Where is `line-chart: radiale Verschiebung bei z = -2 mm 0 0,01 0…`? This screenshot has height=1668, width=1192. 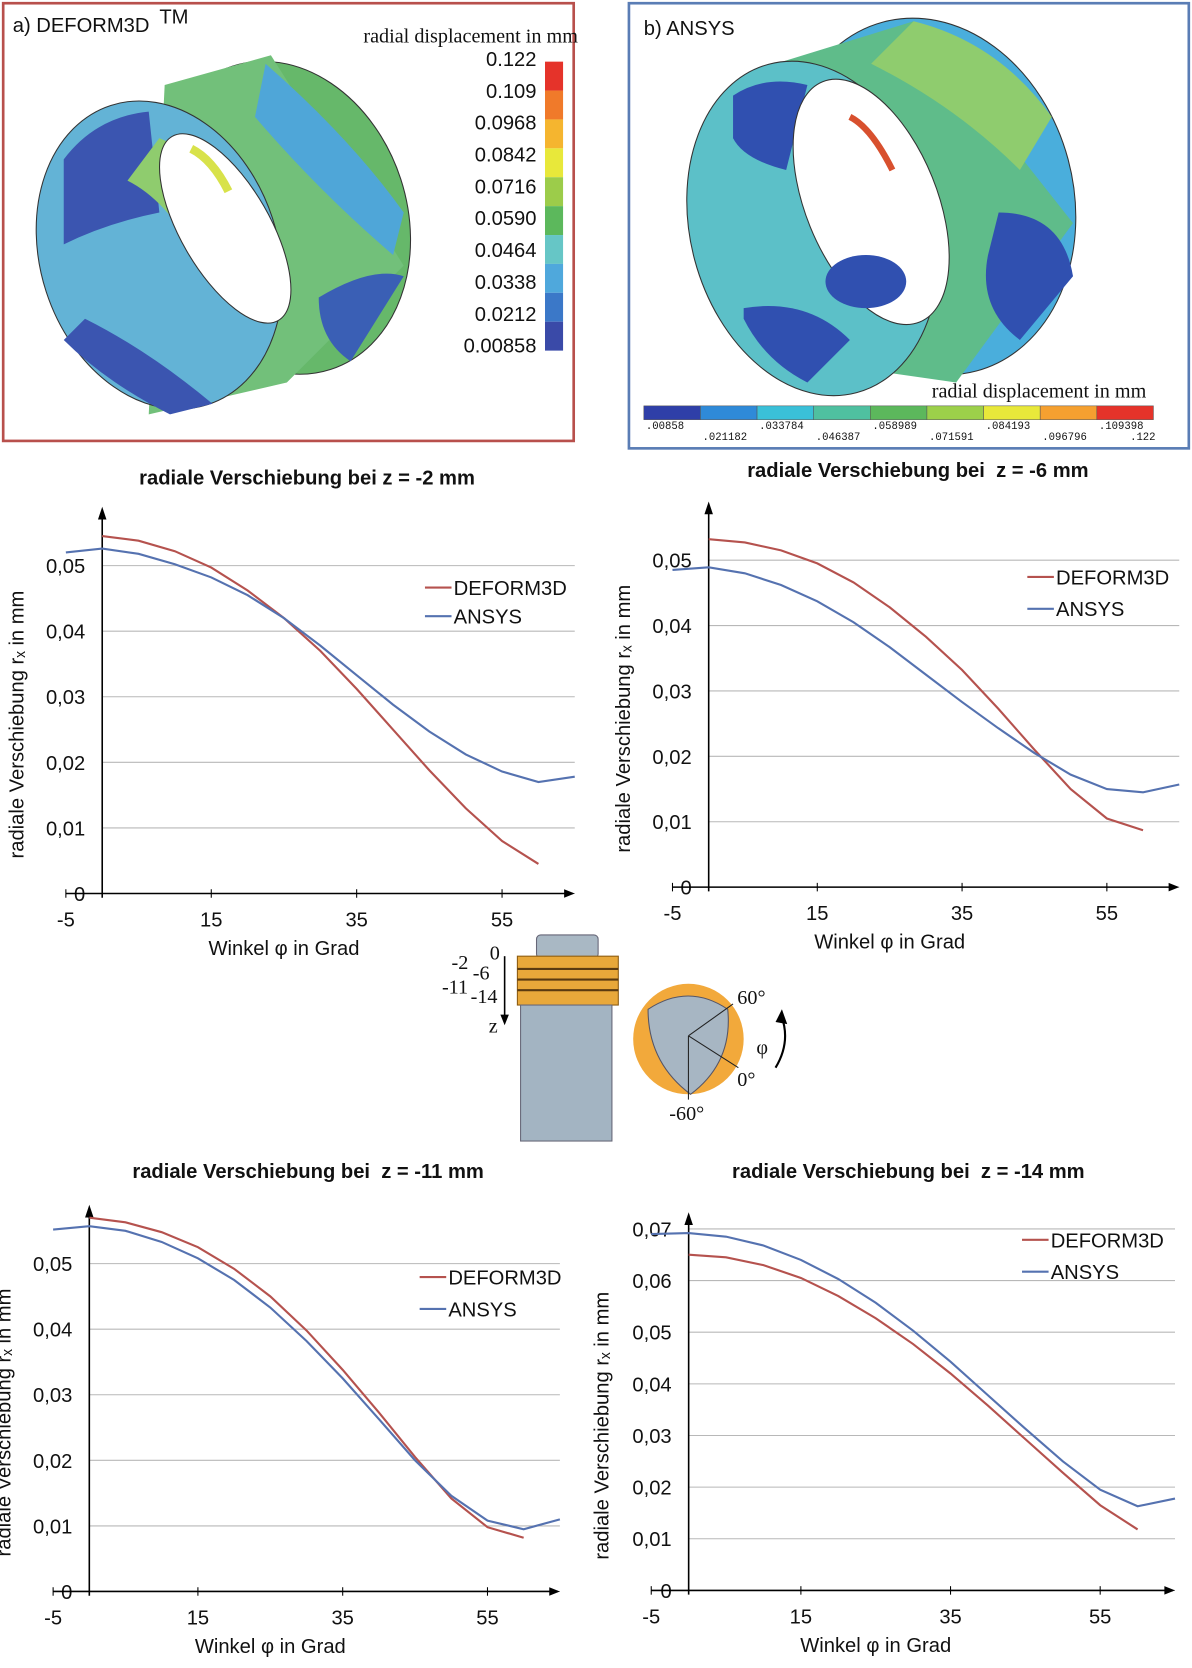
line-chart: radiale Verschiebung bei z = -2 mm 0 0,01 0… is located at coordinates (290, 713).